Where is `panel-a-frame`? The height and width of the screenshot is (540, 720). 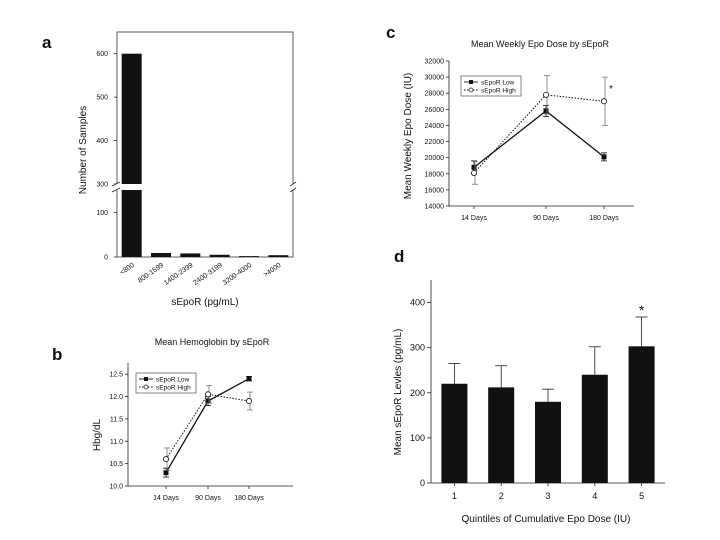 panel-a-frame is located at coordinates (205, 144).